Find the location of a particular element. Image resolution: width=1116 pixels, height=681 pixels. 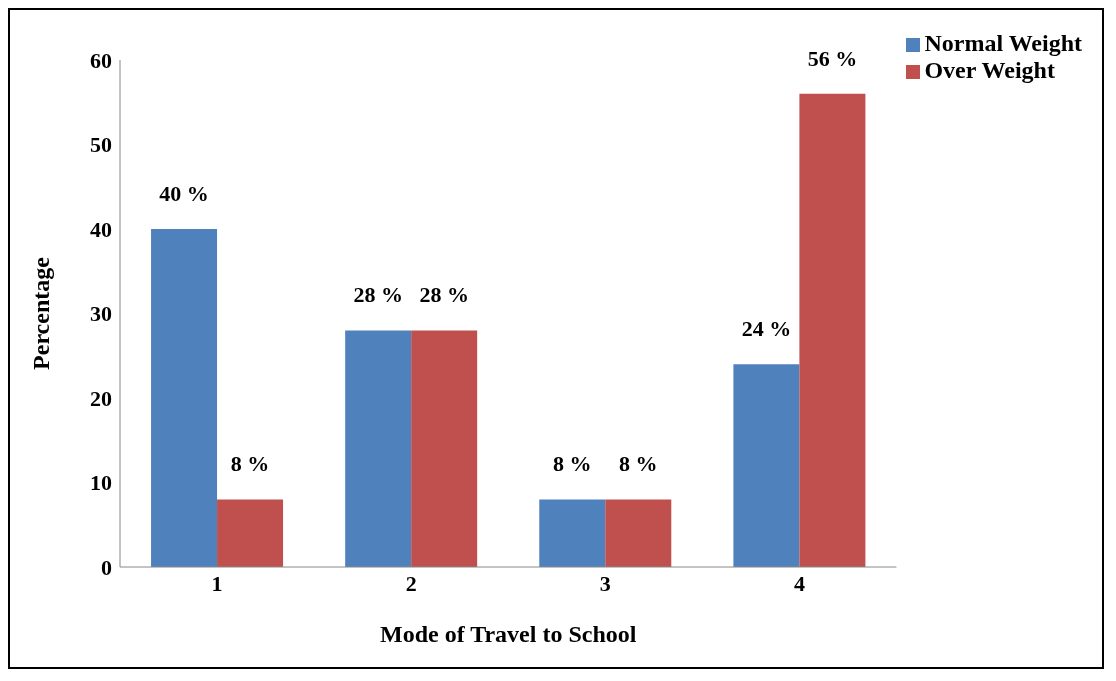

x-axis-title: Mode of Travel to School is located at coordinates (508, 634).